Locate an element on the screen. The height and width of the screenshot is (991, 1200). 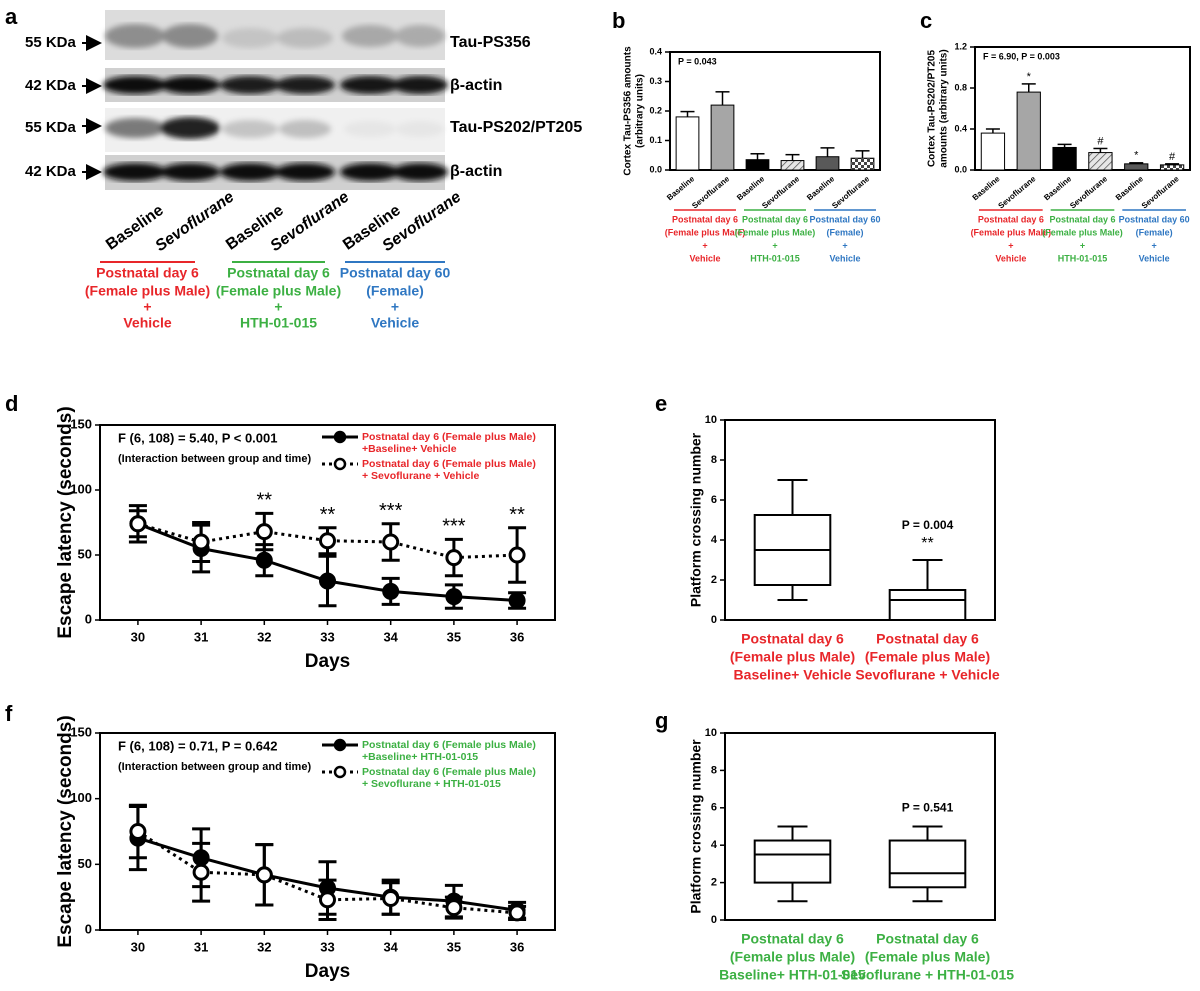
panel-letter: b is located at coordinates (618, 20).